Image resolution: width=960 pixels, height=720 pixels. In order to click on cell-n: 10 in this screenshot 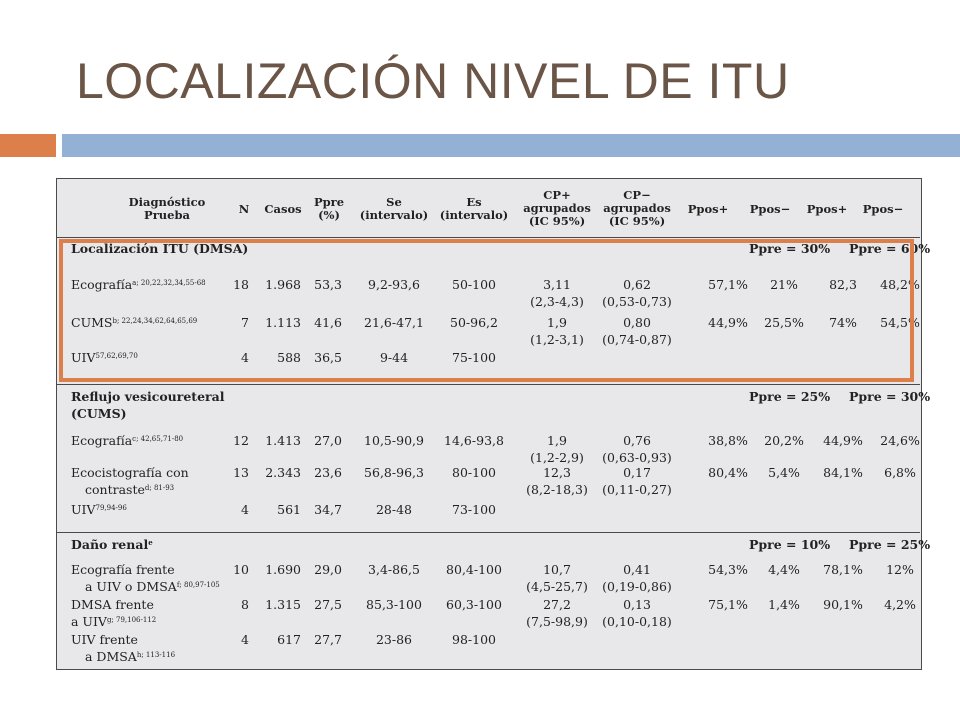, I will do `click(241, 569)`.